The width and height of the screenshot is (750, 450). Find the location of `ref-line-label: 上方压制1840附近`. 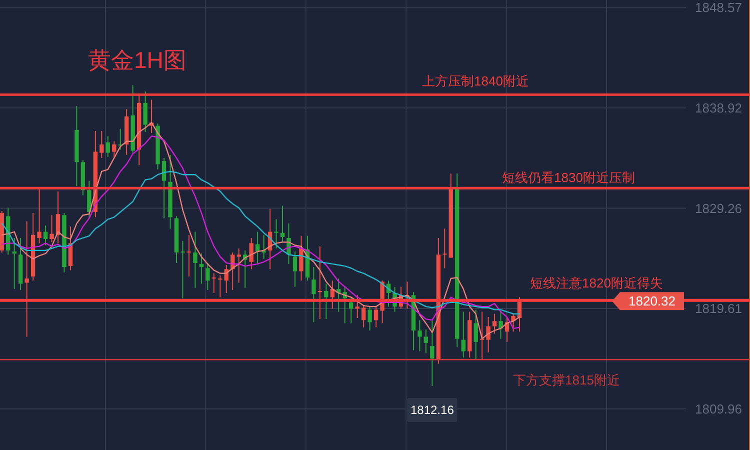

ref-line-label: 上方压制1840附近 is located at coordinates (475, 81).